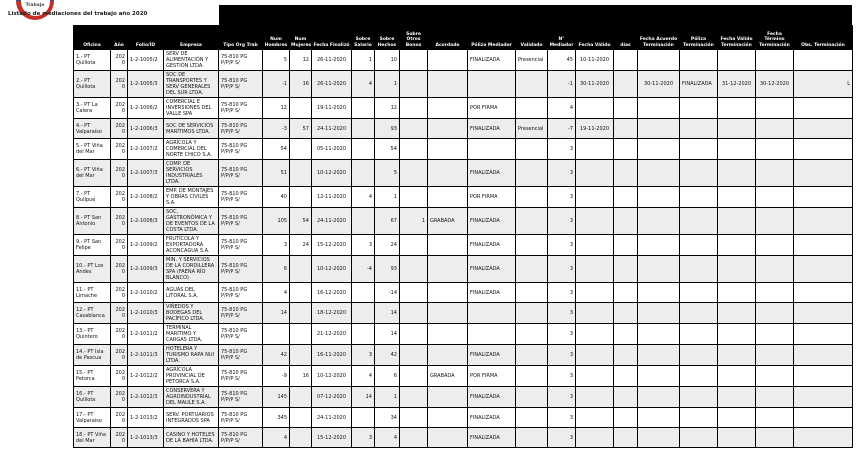  What do you see at coordinates (331, 313) in the screenshot?
I see `cell-fecha_finalizo: 18-12-2020` at bounding box center [331, 313].